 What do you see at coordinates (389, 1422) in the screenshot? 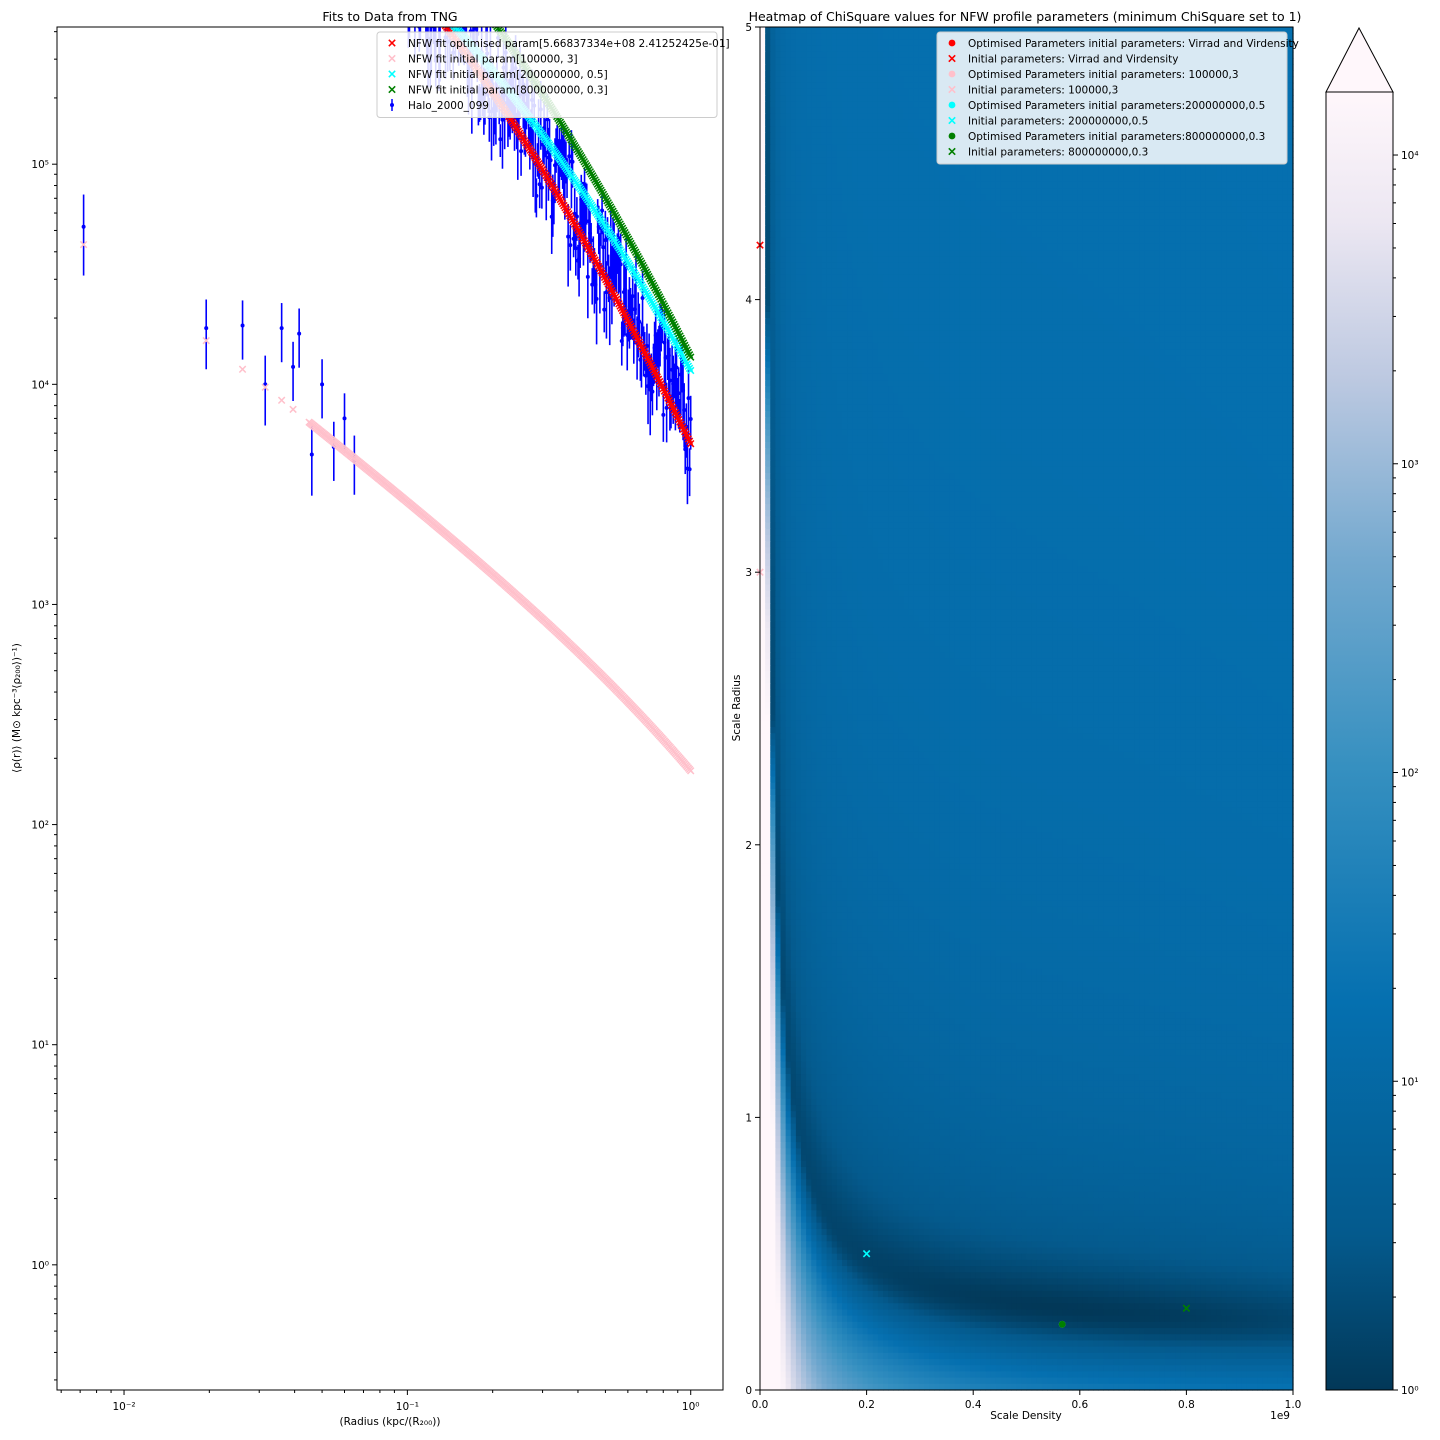
I see `x-axis-label: (Radius (kpc/(R₂₀₀))` at bounding box center [389, 1422].